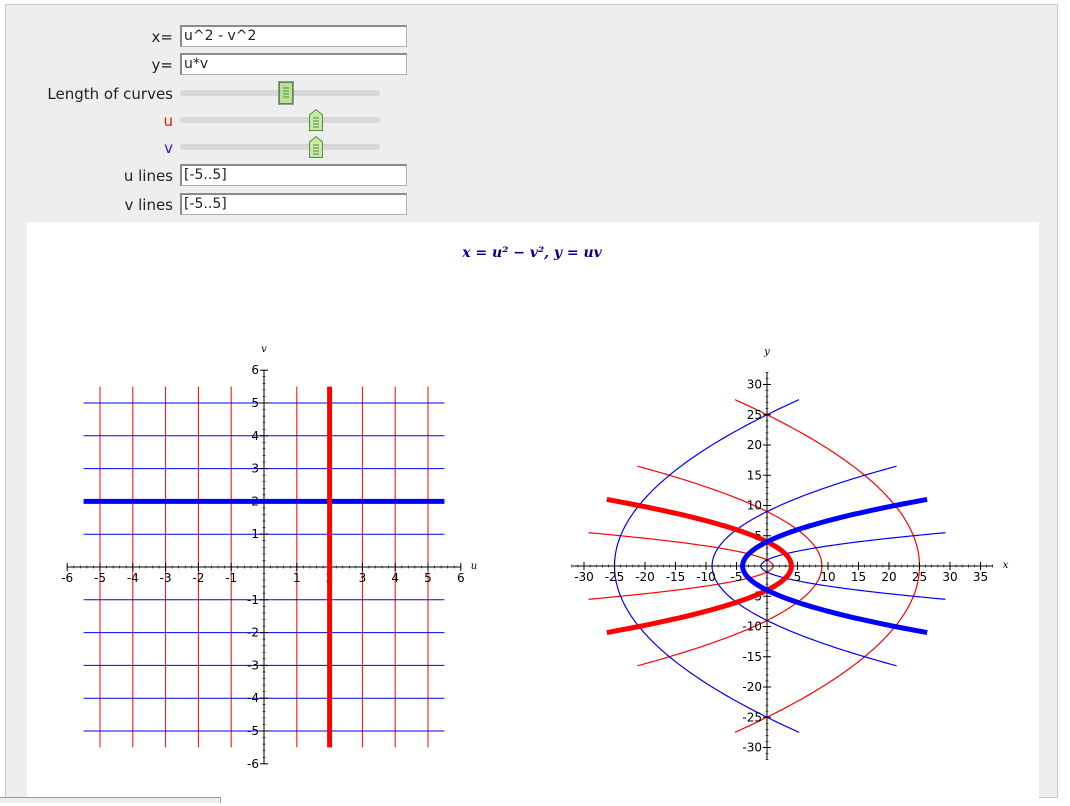 The height and width of the screenshot is (806, 1070). Describe the element at coordinates (133, 578) in the screenshot. I see `uv-x-tick-label: -4` at that location.